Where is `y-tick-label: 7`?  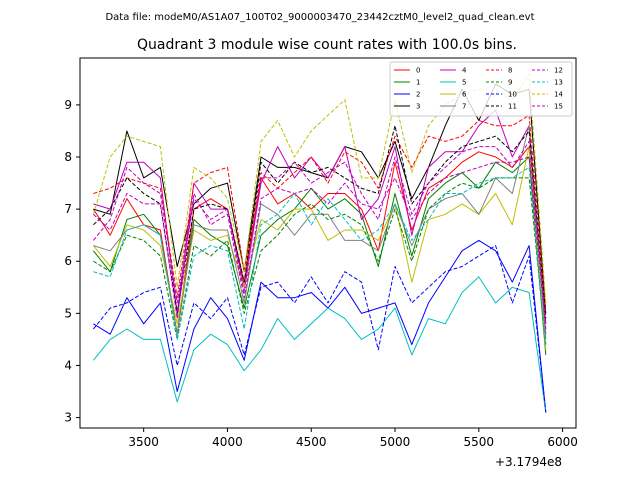 y-tick-label: 7 is located at coordinates (68, 209).